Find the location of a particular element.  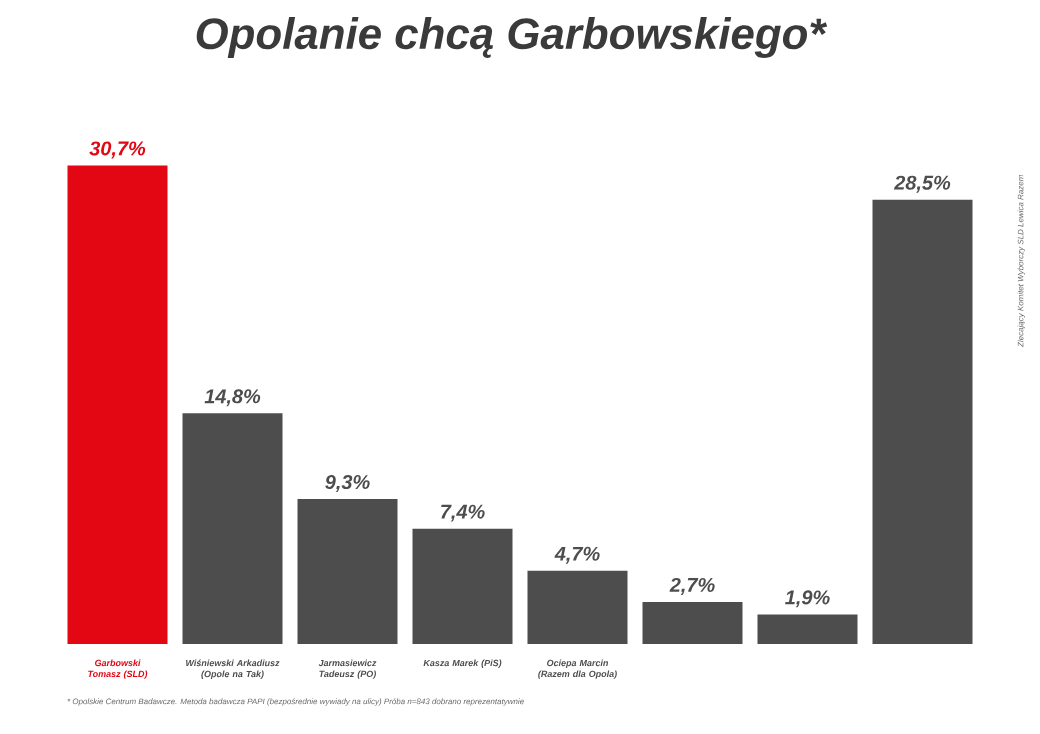

data-label: 4,7% is located at coordinates (577, 555).